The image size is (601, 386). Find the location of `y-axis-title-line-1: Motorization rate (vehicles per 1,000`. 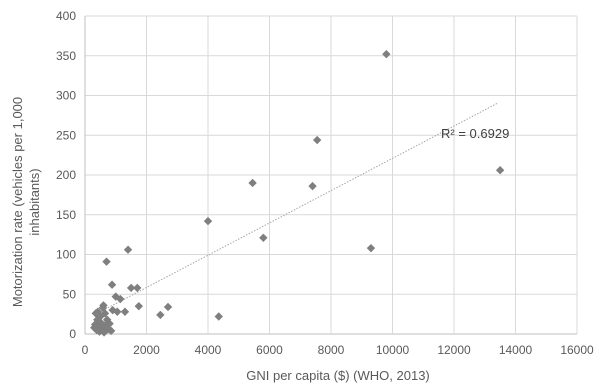

y-axis-title-line-1: Motorization rate (vehicles per 1,000 is located at coordinates (17, 202).